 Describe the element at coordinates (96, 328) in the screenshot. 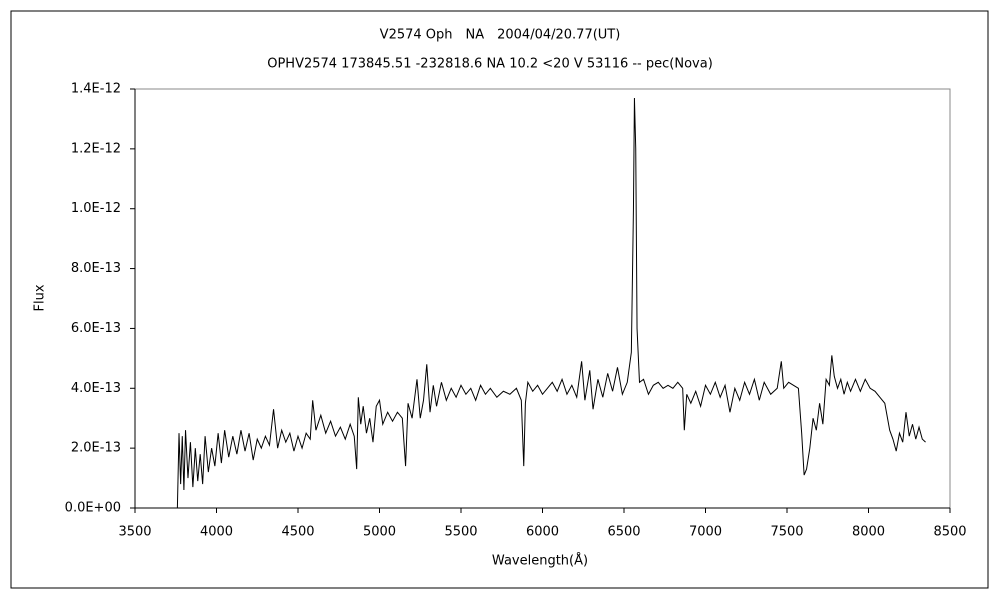

I see `y-tick-label: 6.0E-13` at that location.